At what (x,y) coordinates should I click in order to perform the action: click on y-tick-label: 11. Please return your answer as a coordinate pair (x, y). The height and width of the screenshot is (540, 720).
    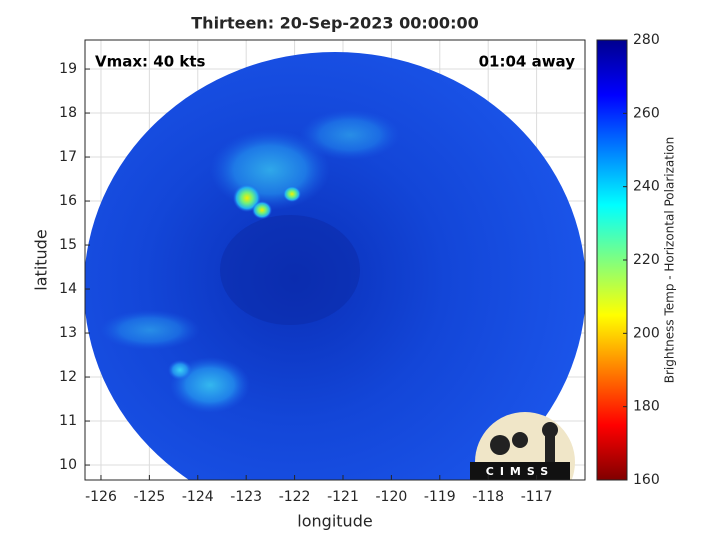
    Looking at the image, I should click on (68, 421).